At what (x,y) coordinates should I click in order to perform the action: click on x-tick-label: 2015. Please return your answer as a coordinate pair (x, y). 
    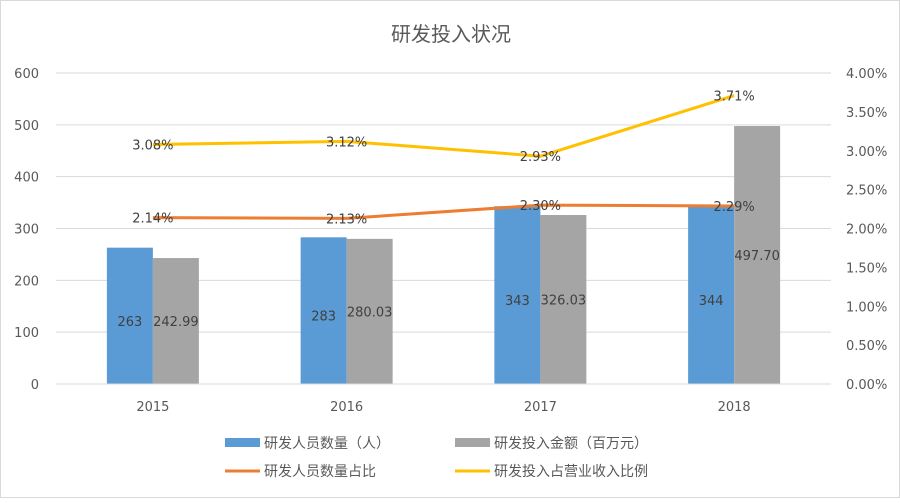
    Looking at the image, I should click on (152, 407).